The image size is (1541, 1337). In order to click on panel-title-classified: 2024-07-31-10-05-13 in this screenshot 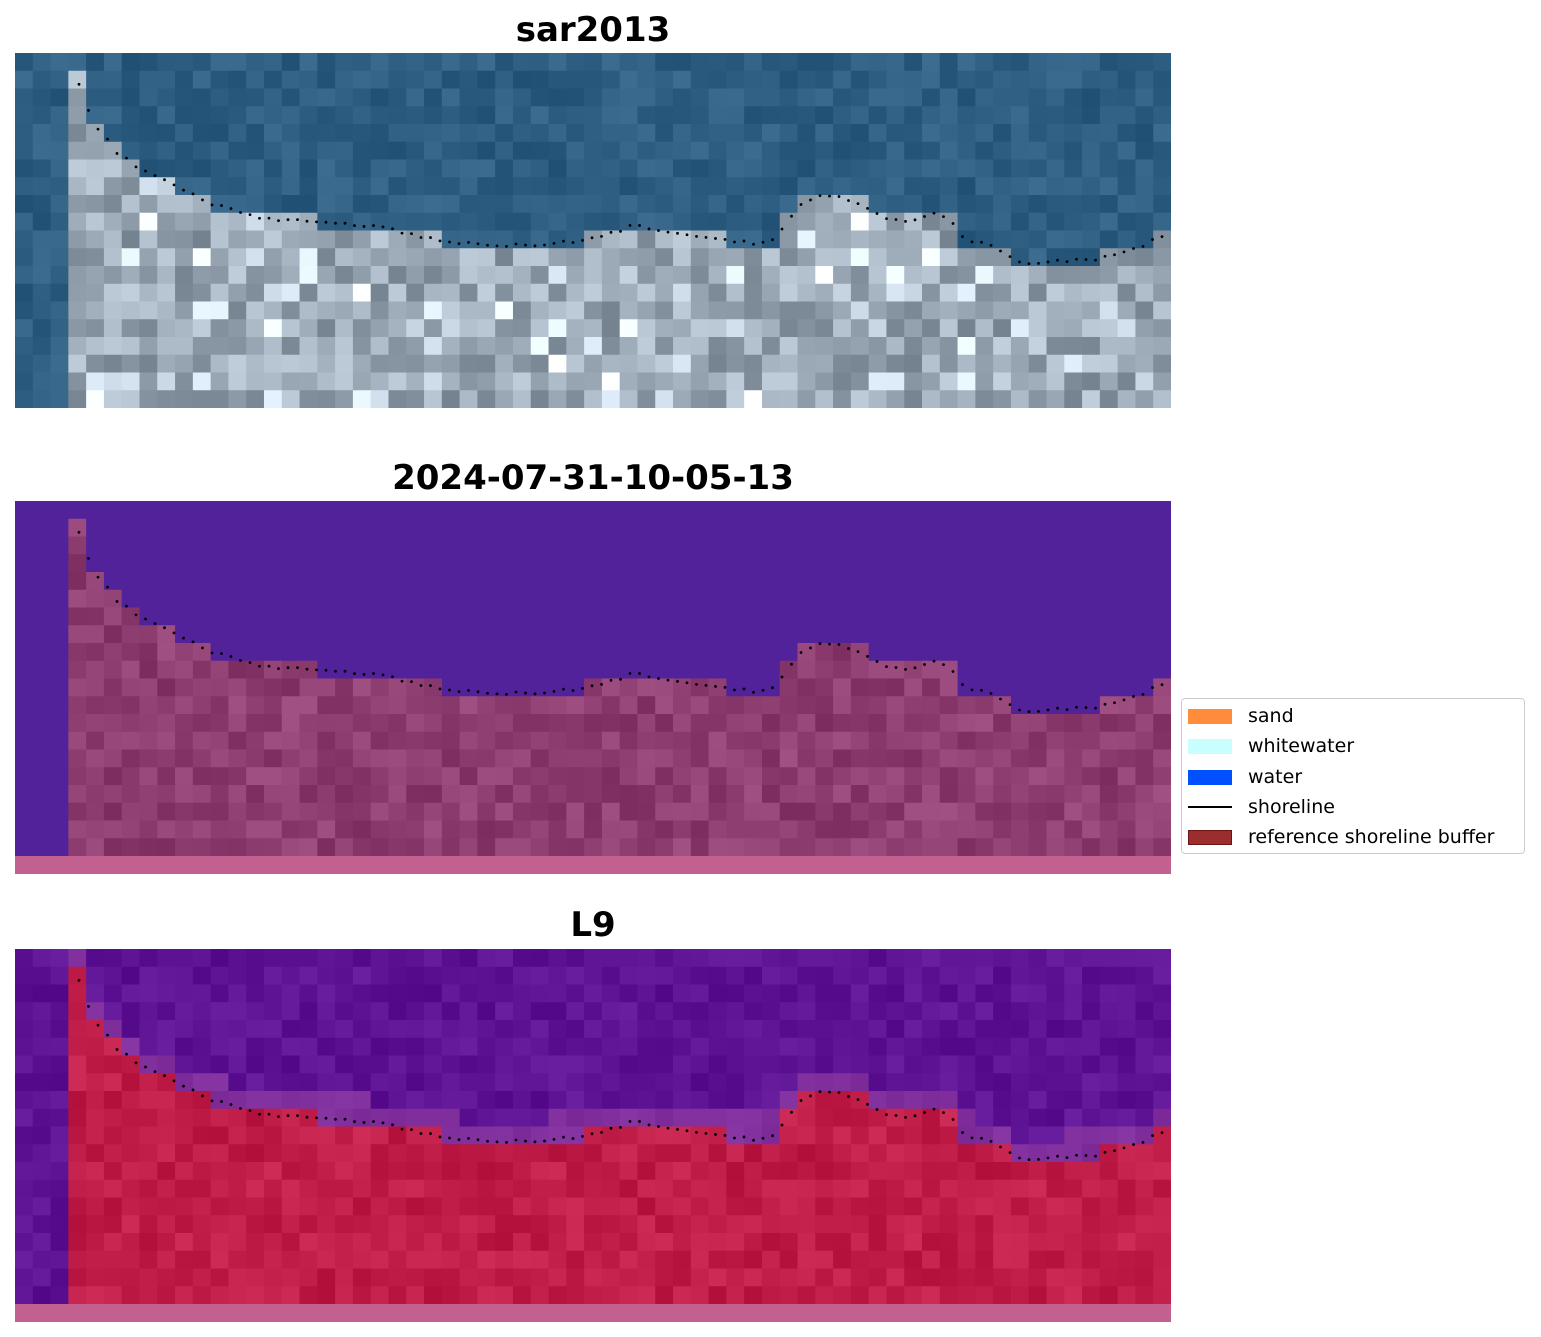, I will do `click(593, 478)`.